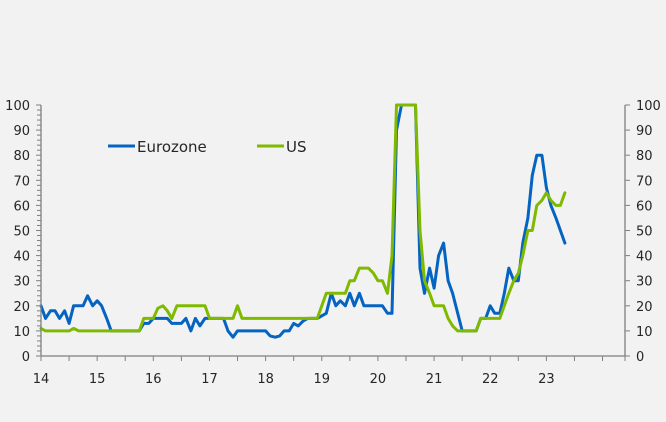 Image resolution: width=666 pixels, height=422 pixels. What do you see at coordinates (321, 379) in the screenshot?
I see `x-tick-label: 19` at bounding box center [321, 379].